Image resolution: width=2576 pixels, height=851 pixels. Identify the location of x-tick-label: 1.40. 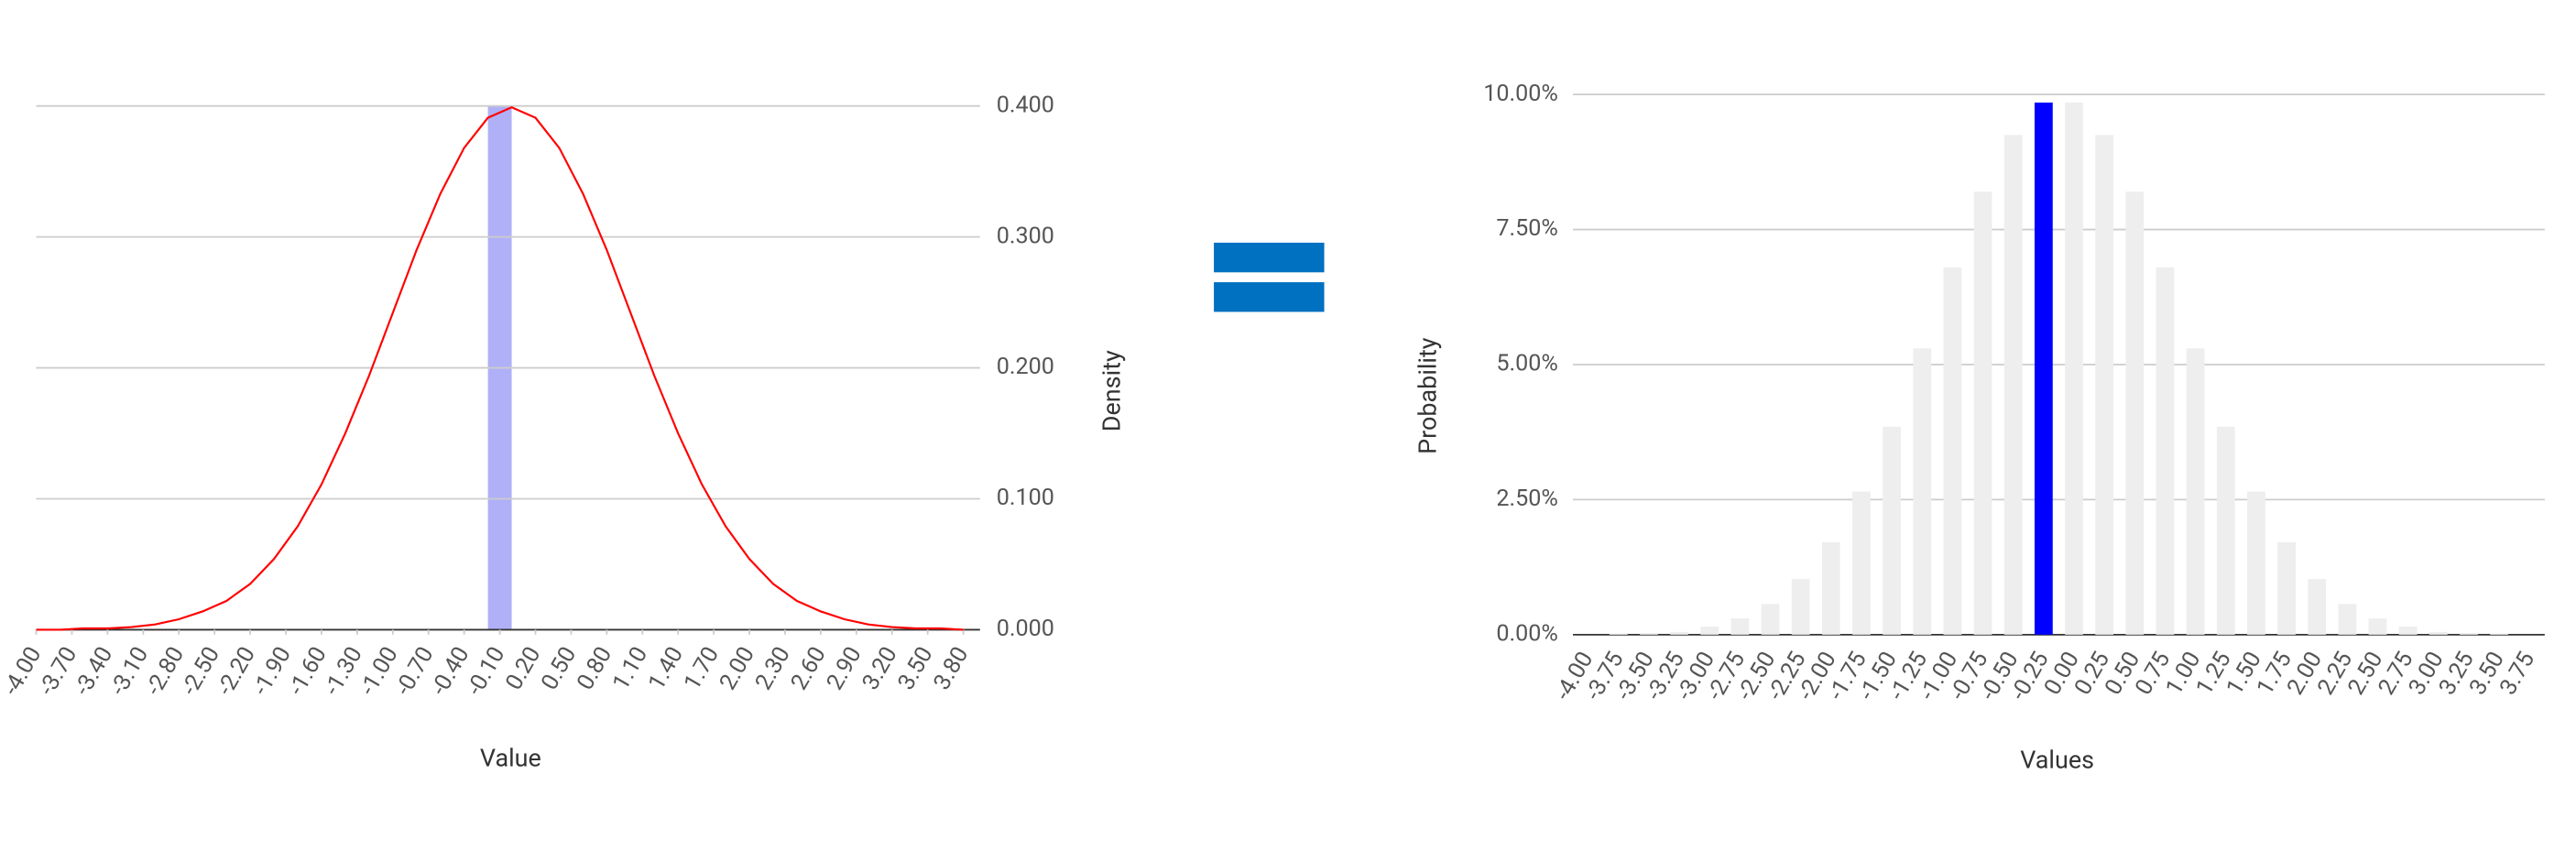
(666, 668).